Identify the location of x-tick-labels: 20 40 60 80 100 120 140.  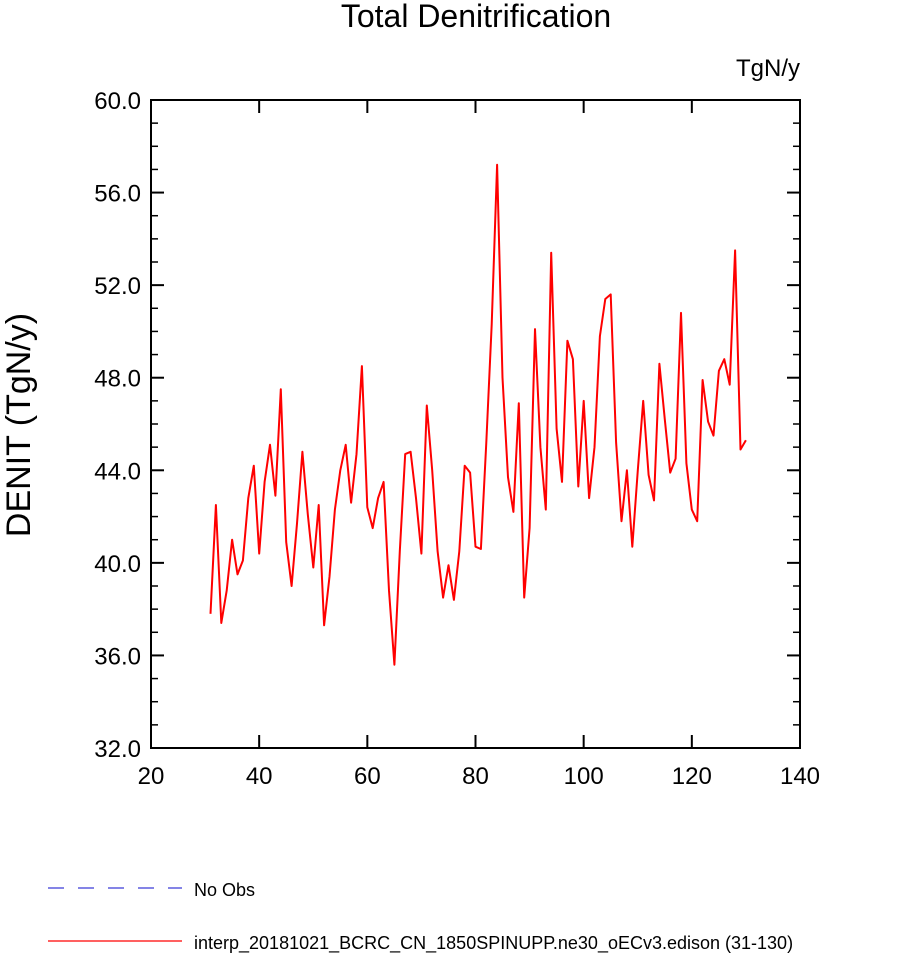
(479, 776).